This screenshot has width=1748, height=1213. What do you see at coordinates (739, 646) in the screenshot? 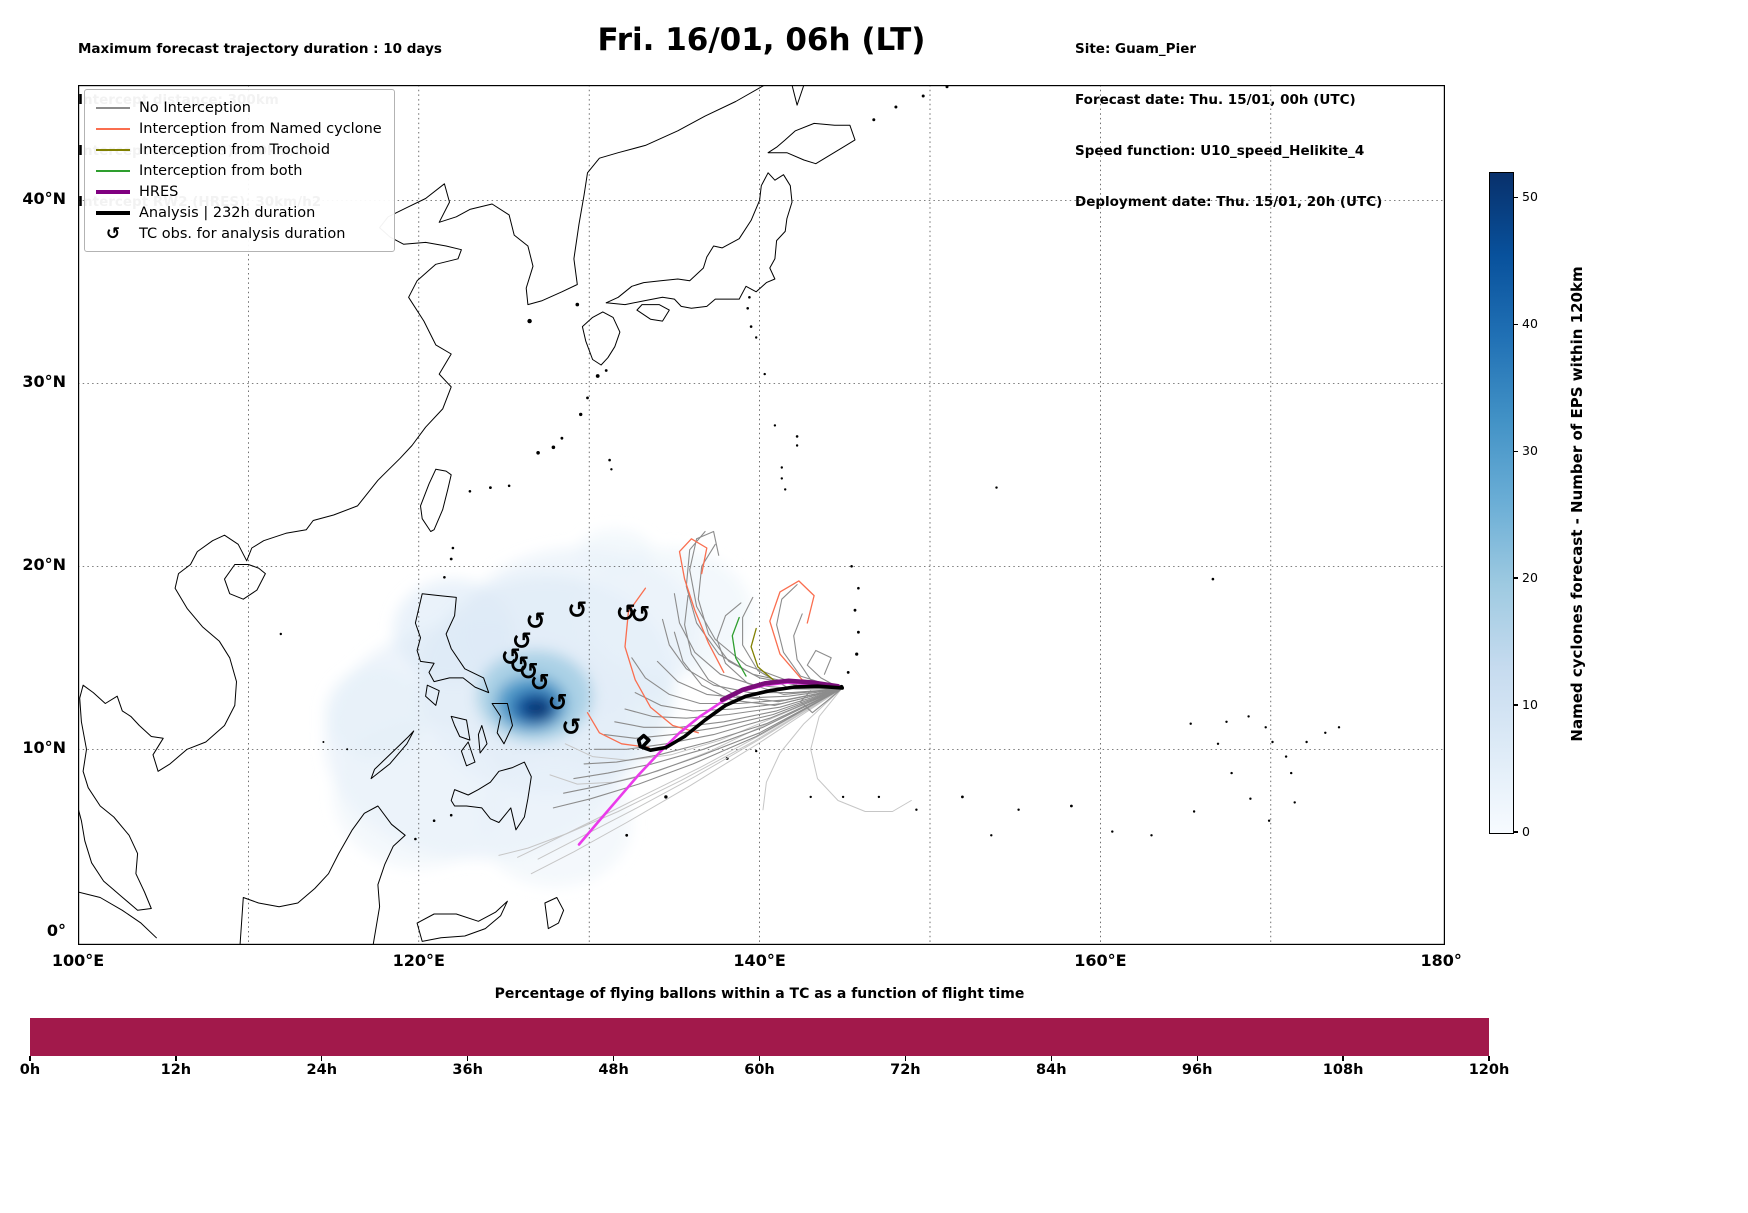
I see `both-track` at bounding box center [739, 646].